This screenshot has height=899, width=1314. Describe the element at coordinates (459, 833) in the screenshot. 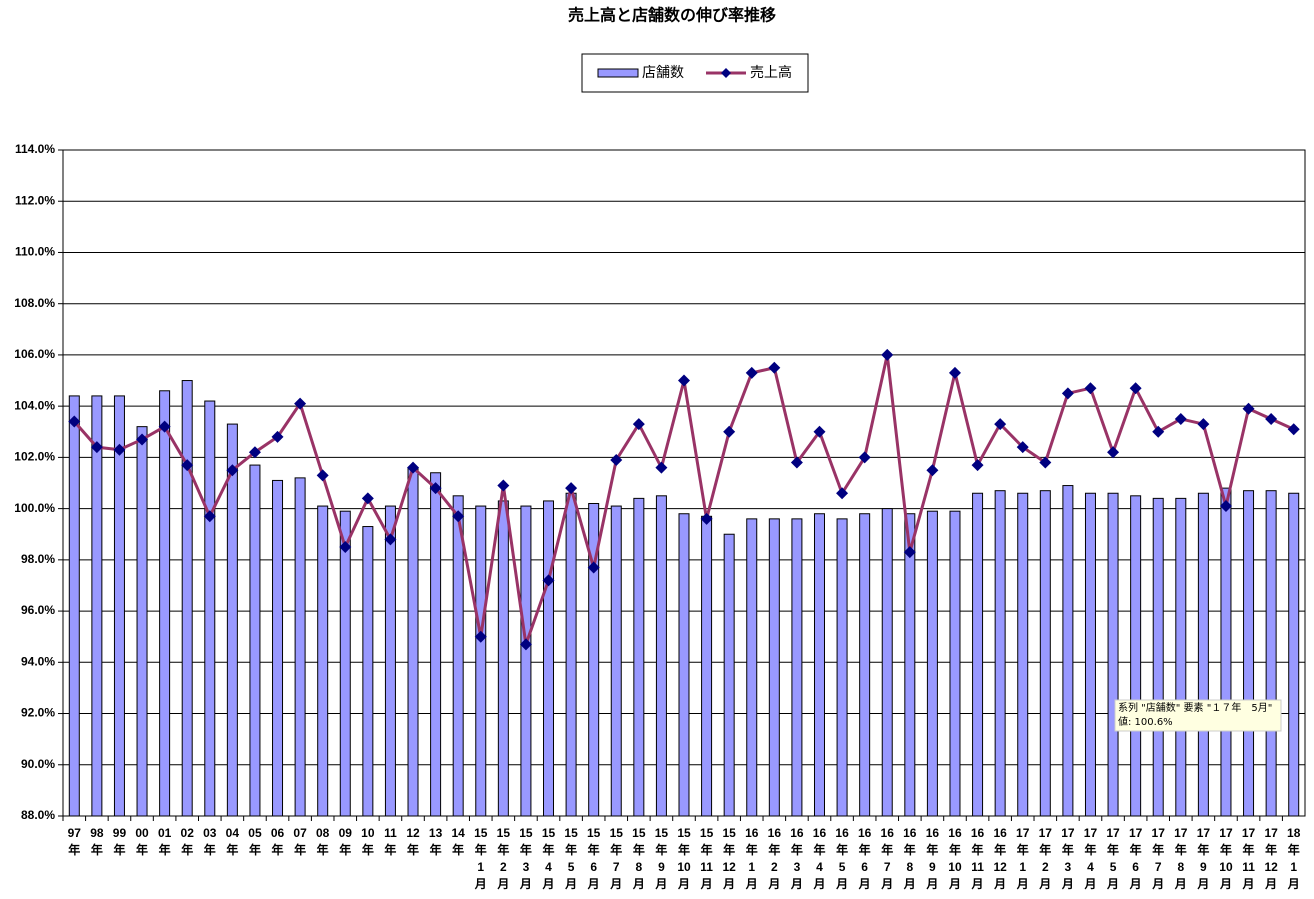

I see `x-tick-label: 14` at that location.